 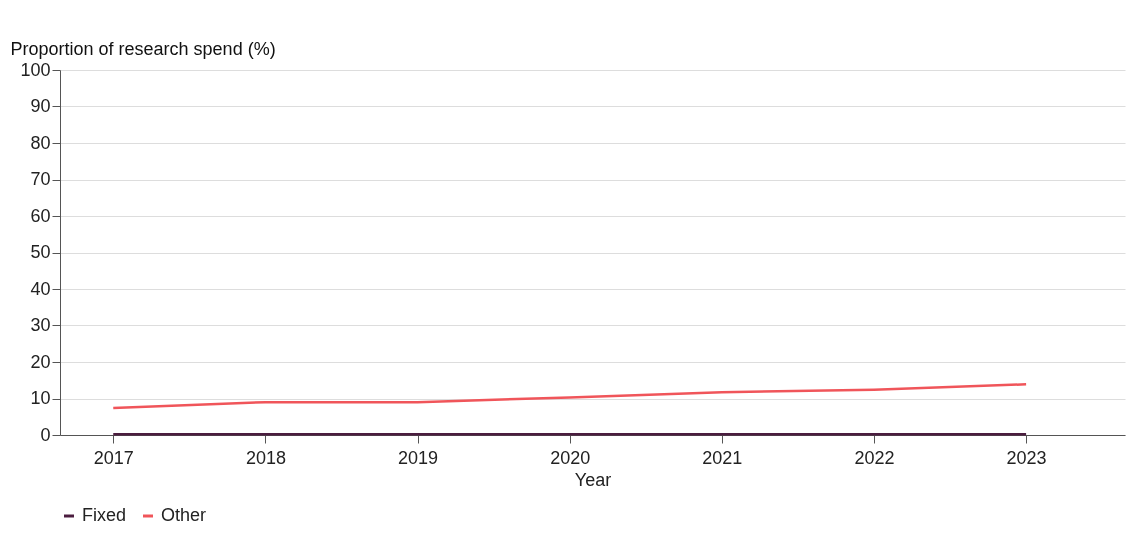 What do you see at coordinates (184, 515) in the screenshot?
I see `legend-label: Other` at bounding box center [184, 515].